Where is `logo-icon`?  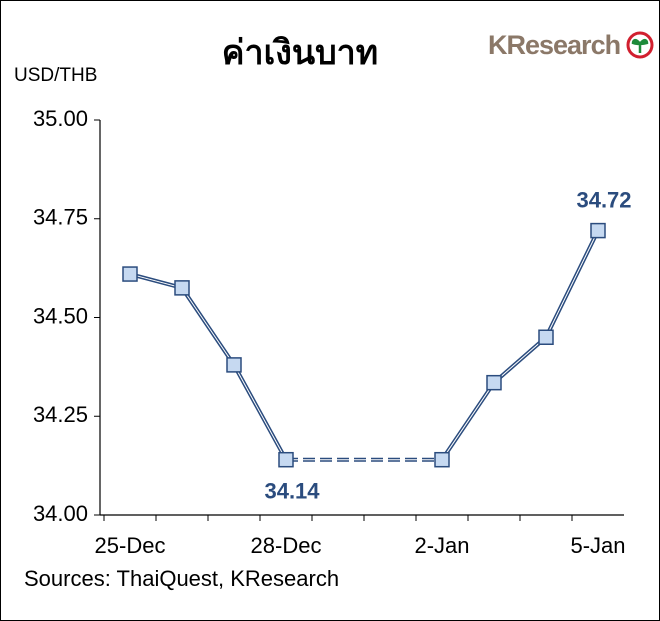 logo-icon is located at coordinates (640, 45).